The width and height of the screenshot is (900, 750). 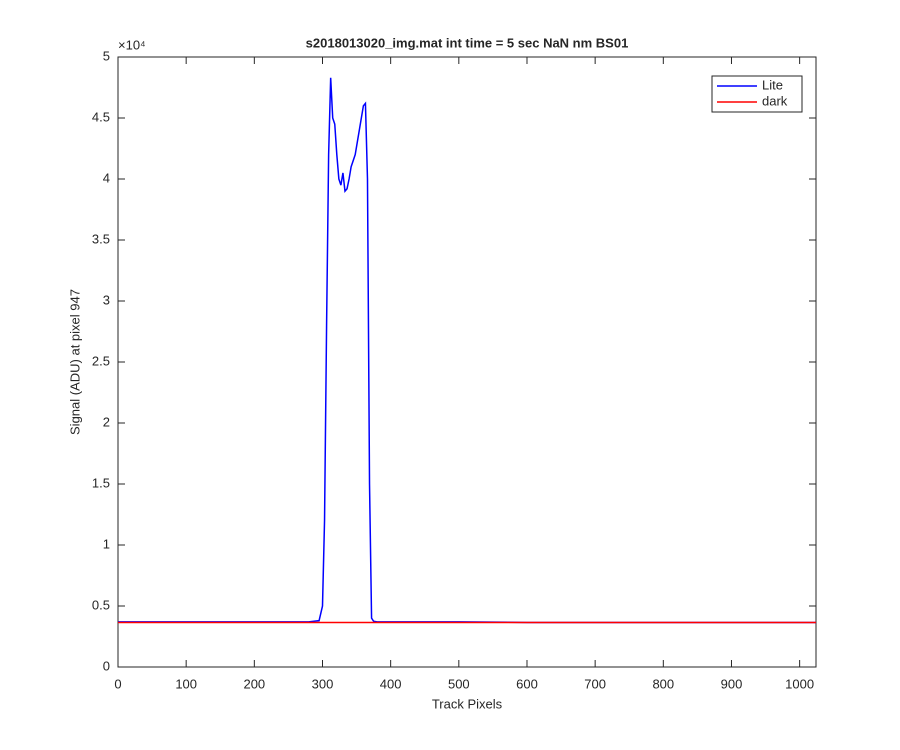 What do you see at coordinates (132, 44) in the screenshot?
I see `y-multiplier: ×10⁴` at bounding box center [132, 44].